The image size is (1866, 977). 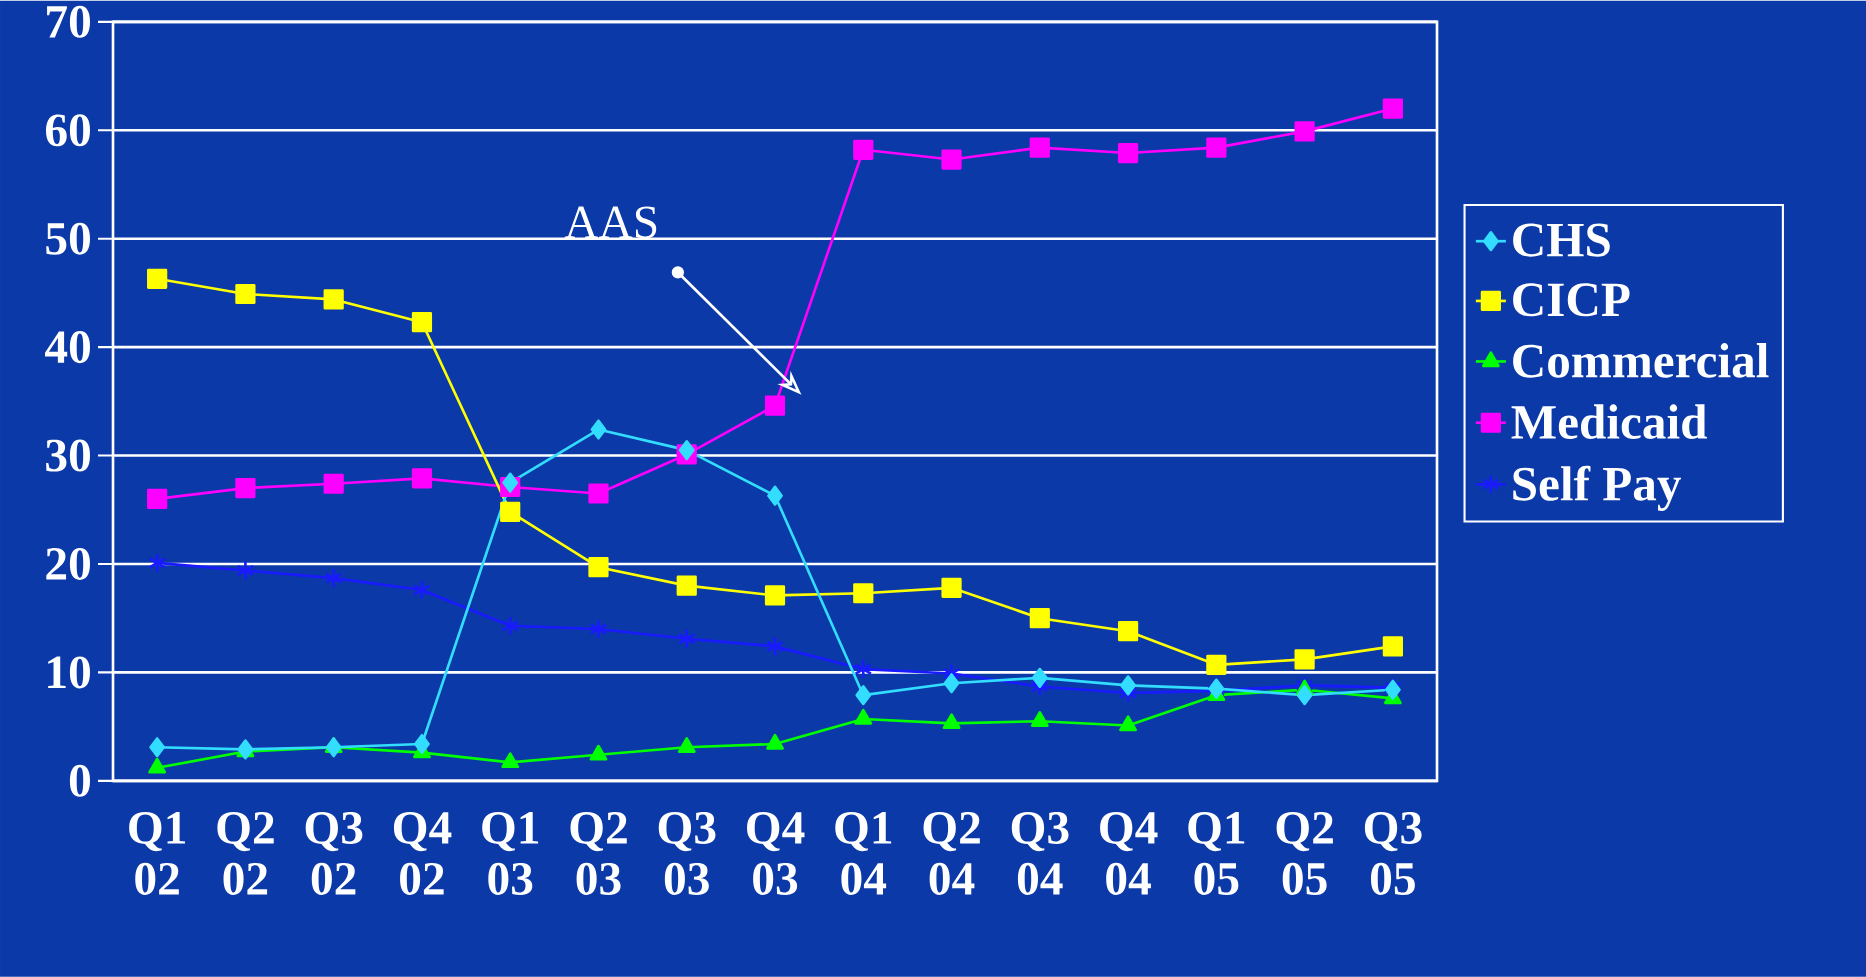 What do you see at coordinates (68, 455) in the screenshot?
I see `y-tick-label: 30` at bounding box center [68, 455].